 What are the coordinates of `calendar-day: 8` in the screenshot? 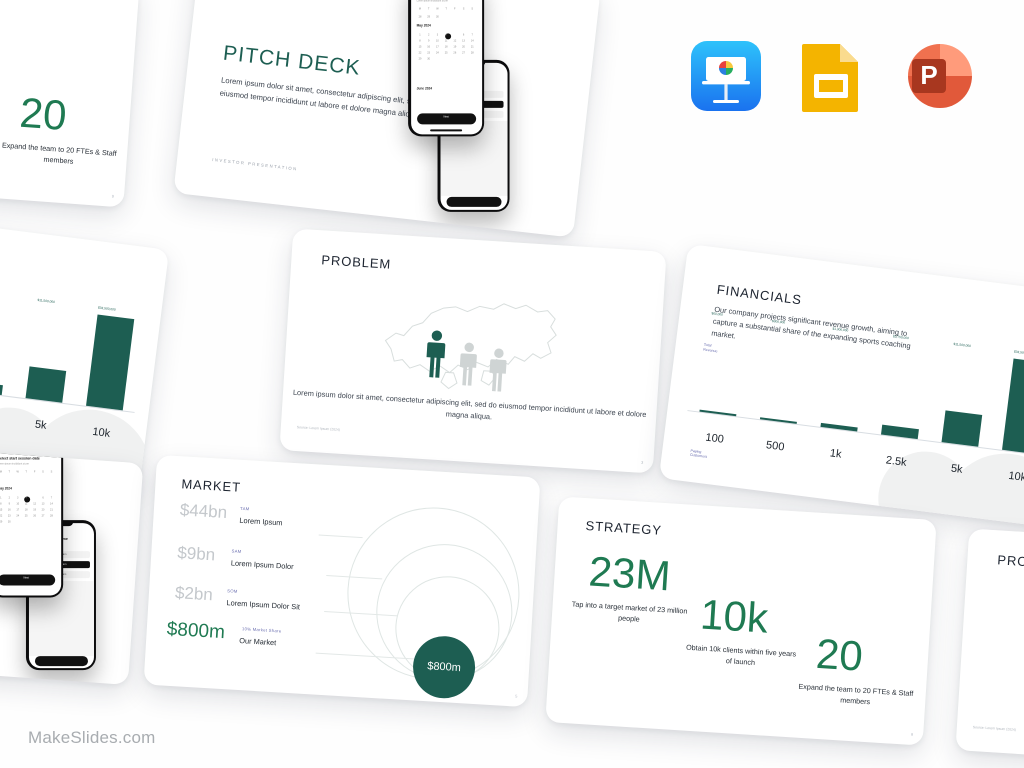 It's located at (420, 40).